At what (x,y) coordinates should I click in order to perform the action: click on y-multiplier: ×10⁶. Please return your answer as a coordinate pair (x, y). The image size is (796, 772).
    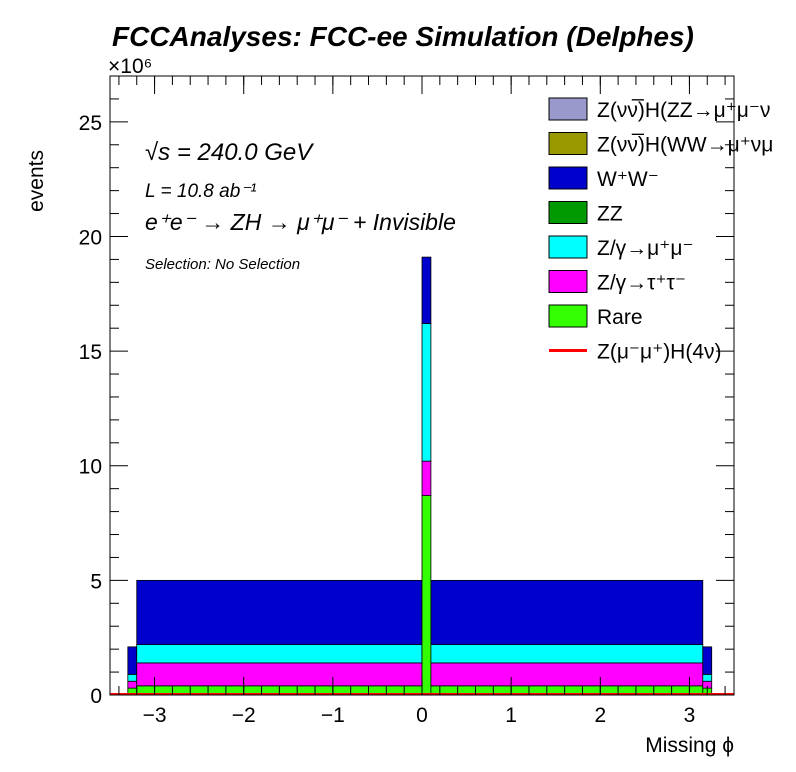
    Looking at the image, I should click on (130, 66).